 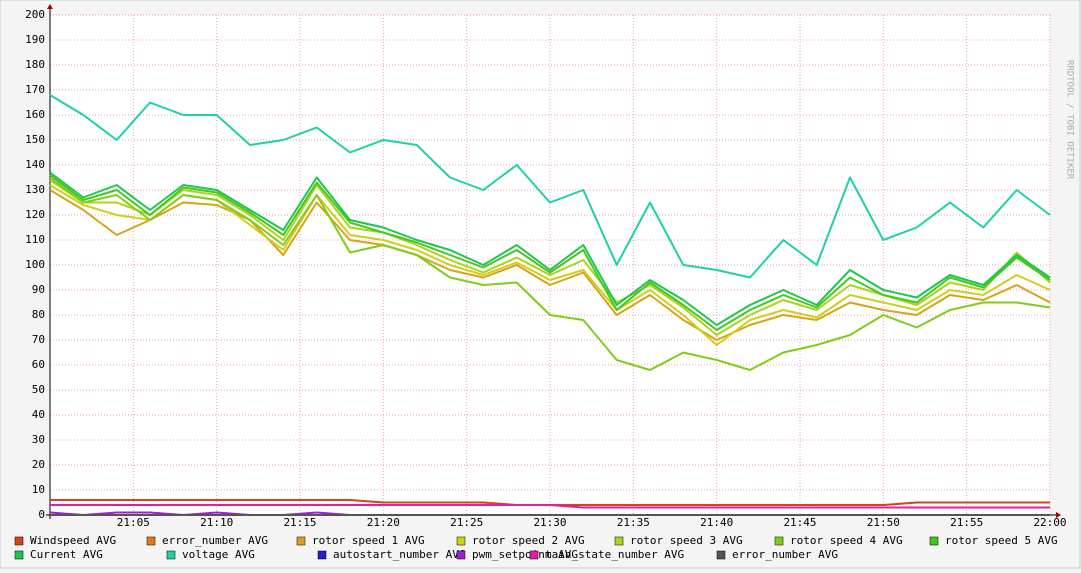 I want to click on y-tick-label: 90, so click(x=38, y=289).